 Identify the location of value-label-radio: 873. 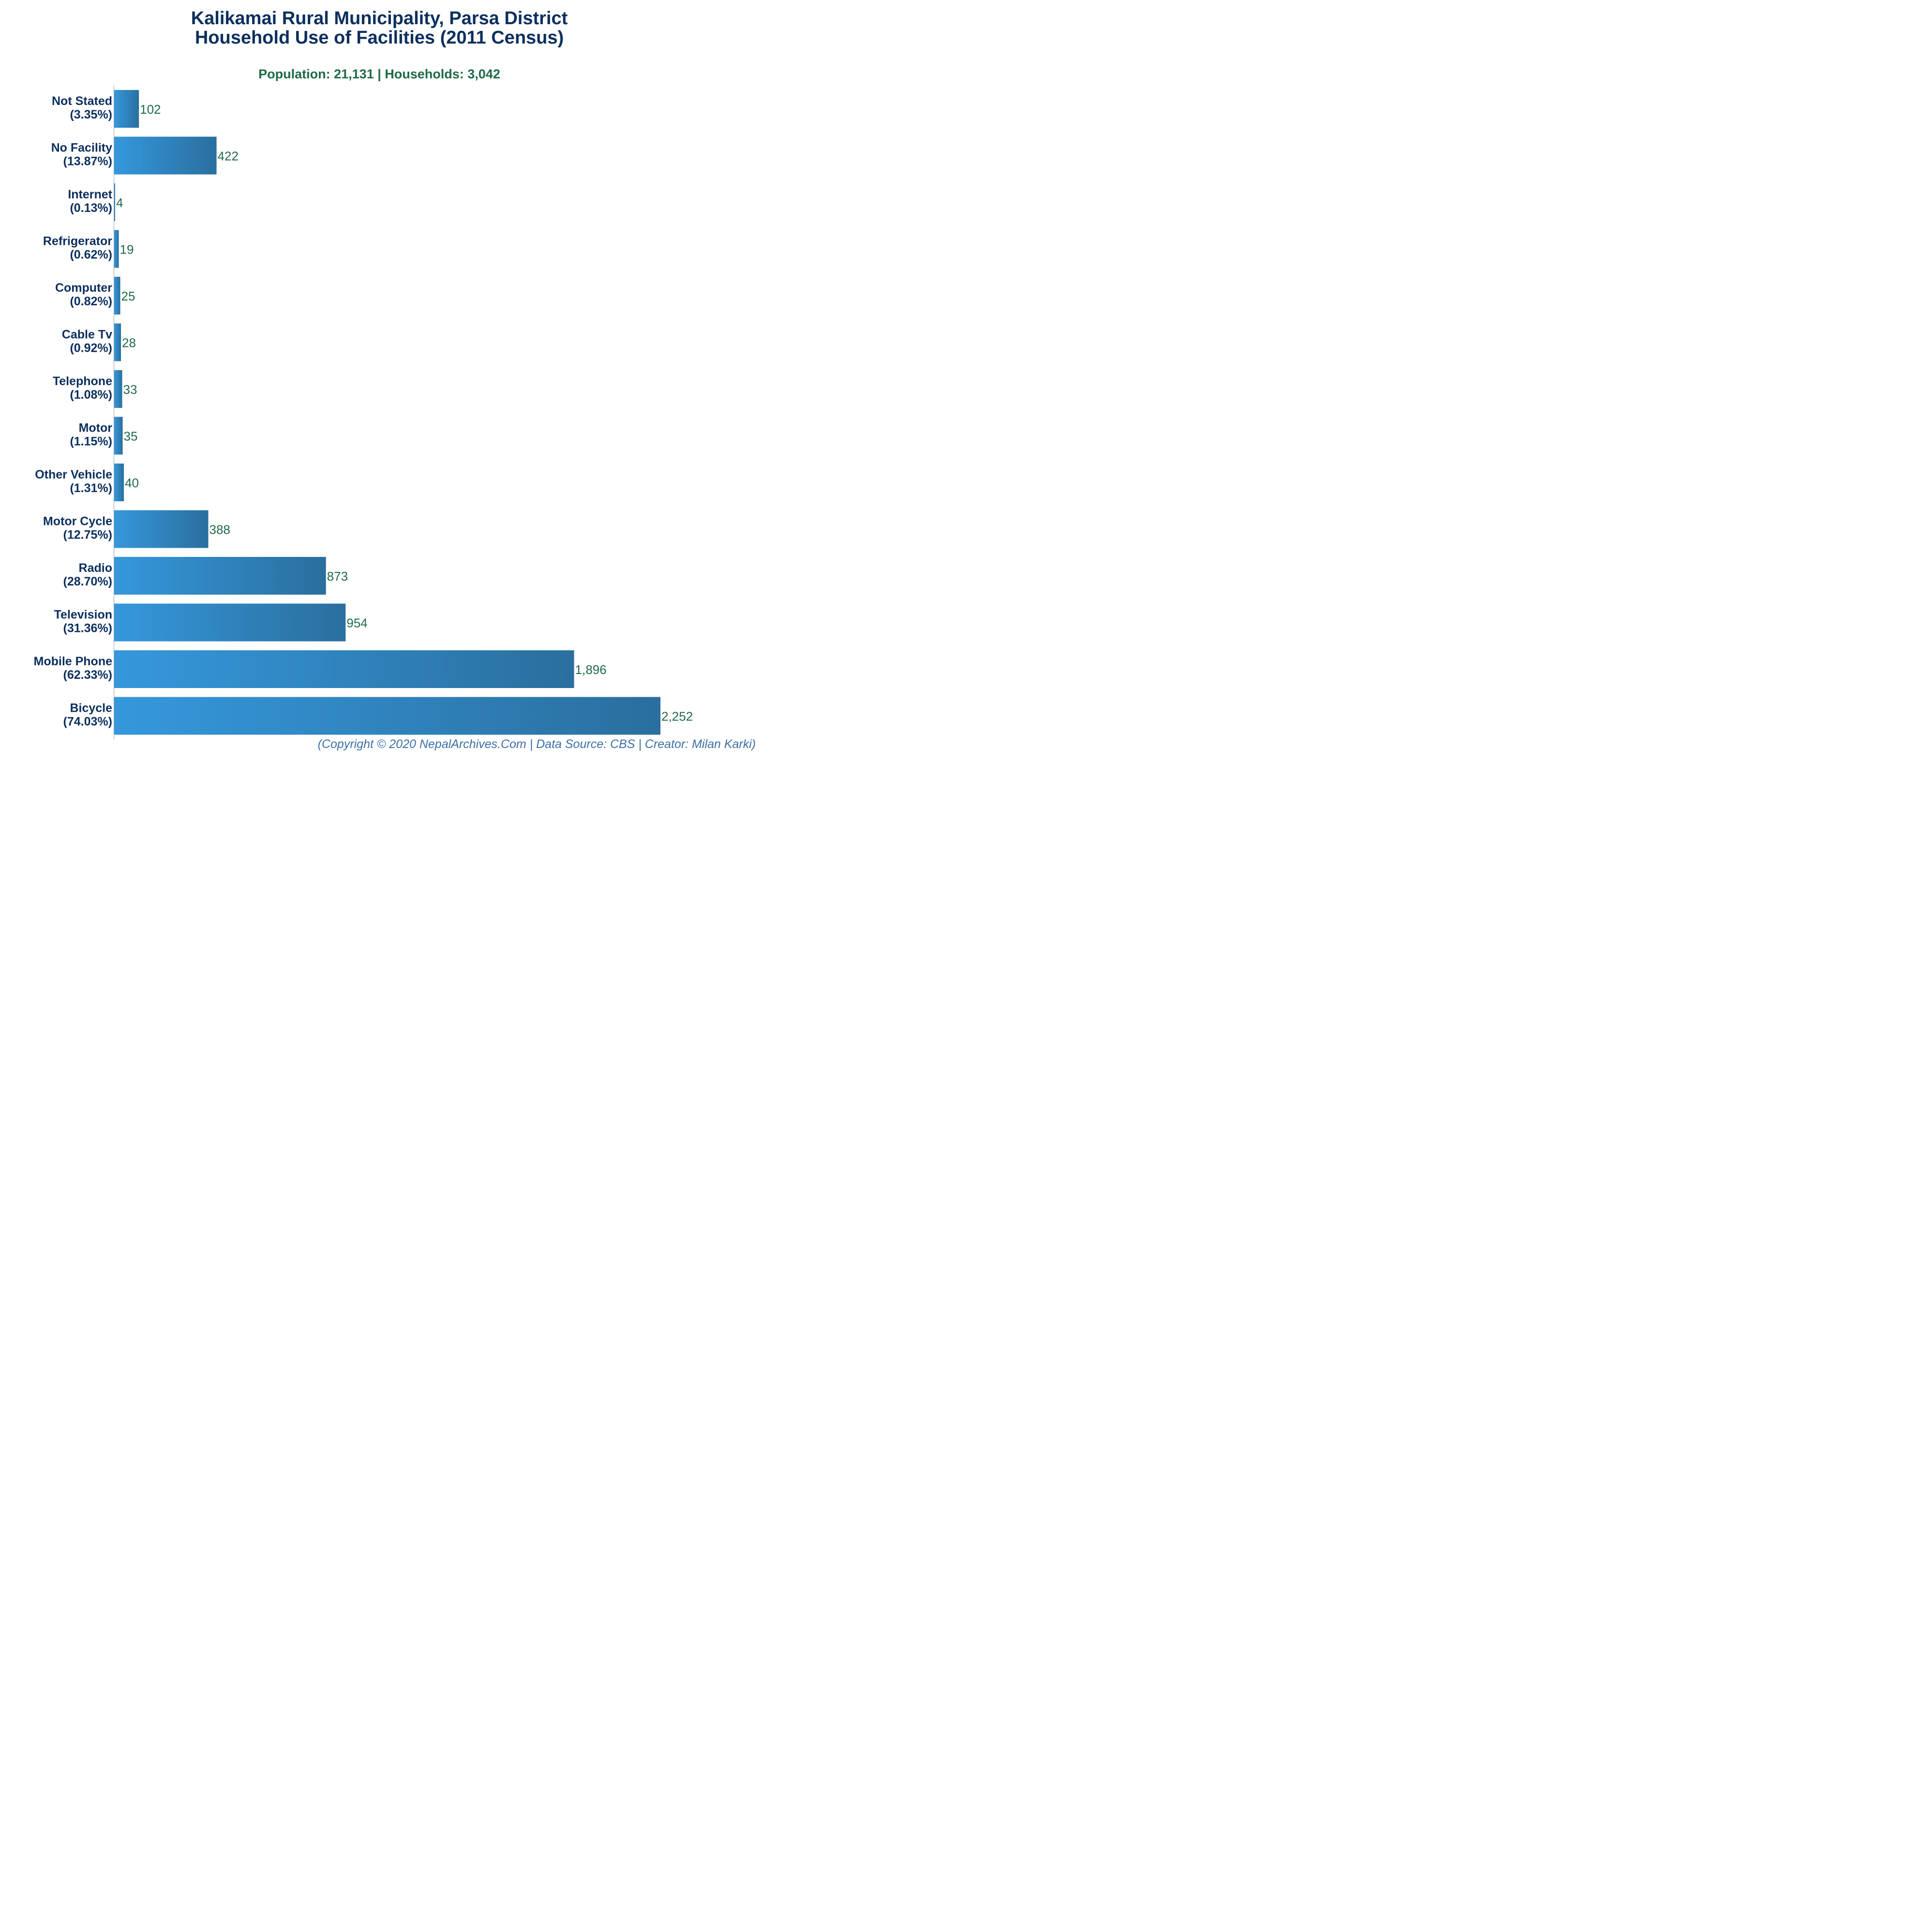
(337, 576).